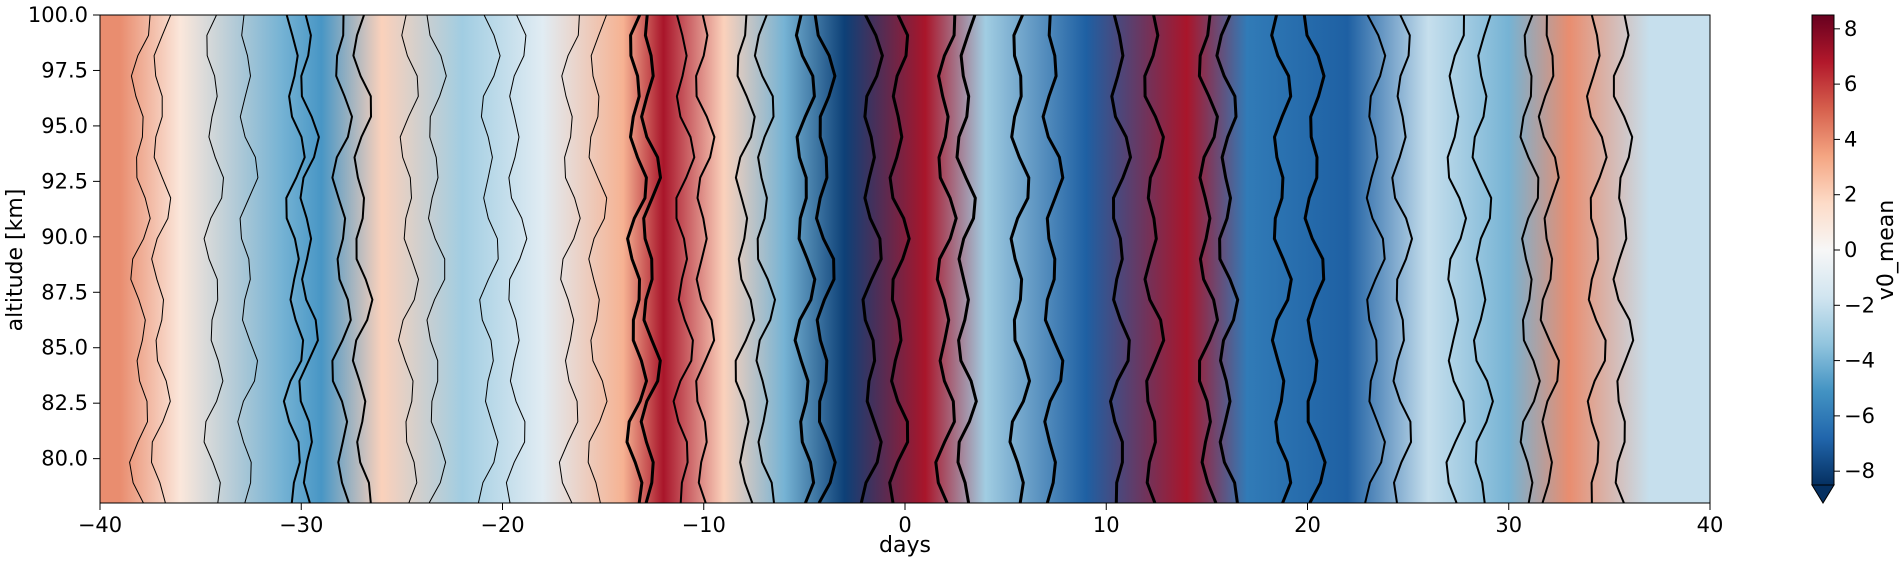 Image resolution: width=1903 pixels, height=562 pixels. What do you see at coordinates (1508, 525) in the screenshot?
I see `x-tick-label: 30` at bounding box center [1508, 525].